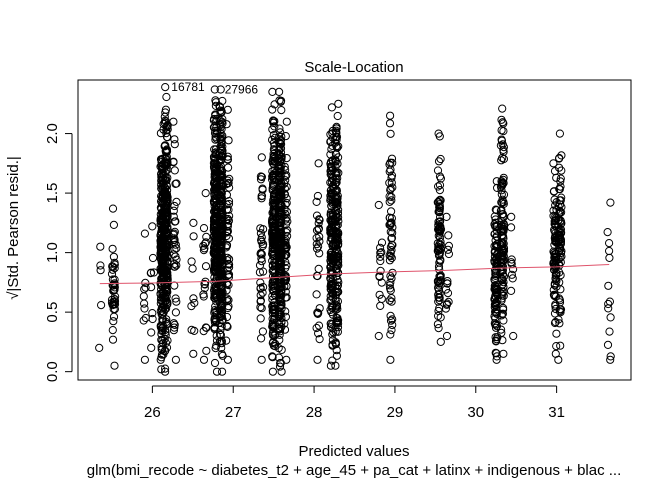  I want to click on x-tick-label: 31, so click(556, 412).